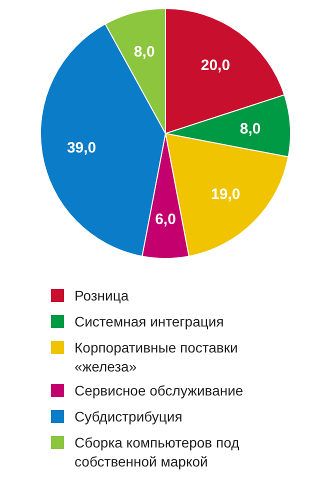 This screenshot has width=329, height=483. I want to click on legend-label: Сборка компьютеров под собственной маркой, so click(157, 452).